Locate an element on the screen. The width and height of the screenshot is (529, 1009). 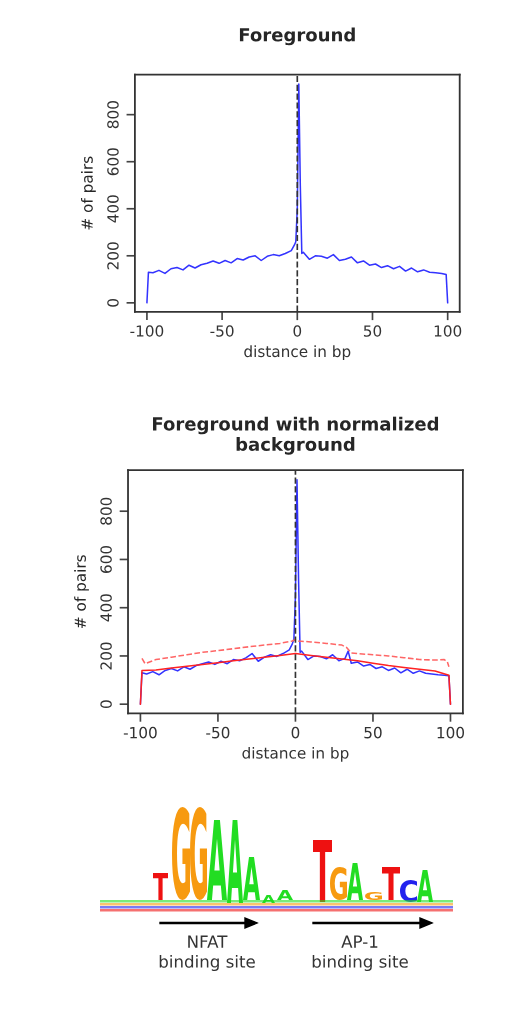
text: NFAT binding site is located at coordinates (207, 953).